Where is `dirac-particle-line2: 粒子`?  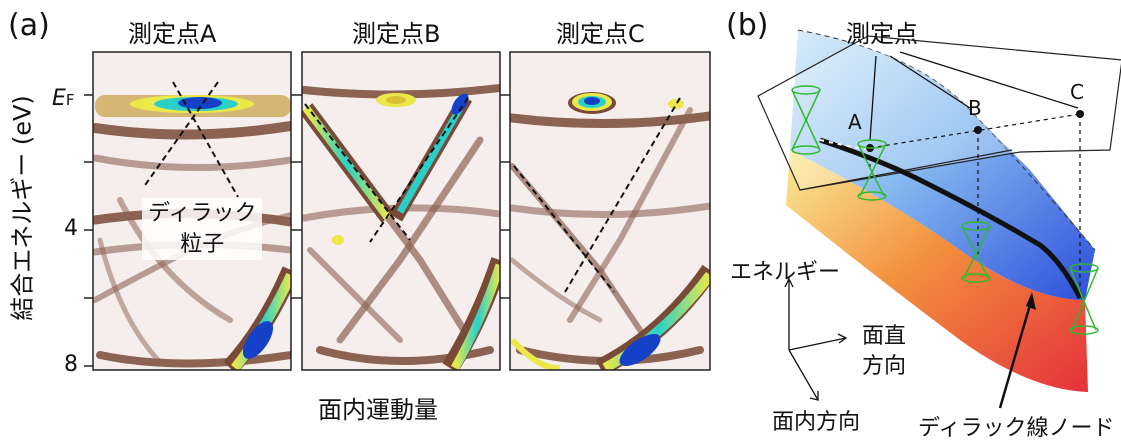
dirac-particle-line2: 粒子 is located at coordinates (202, 244).